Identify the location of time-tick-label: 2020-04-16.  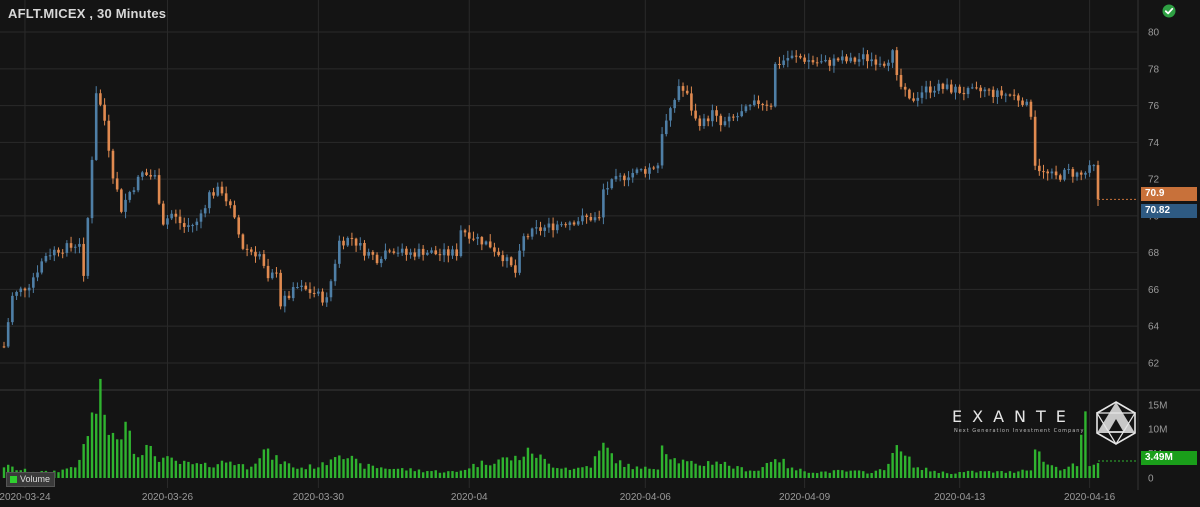
(1090, 497).